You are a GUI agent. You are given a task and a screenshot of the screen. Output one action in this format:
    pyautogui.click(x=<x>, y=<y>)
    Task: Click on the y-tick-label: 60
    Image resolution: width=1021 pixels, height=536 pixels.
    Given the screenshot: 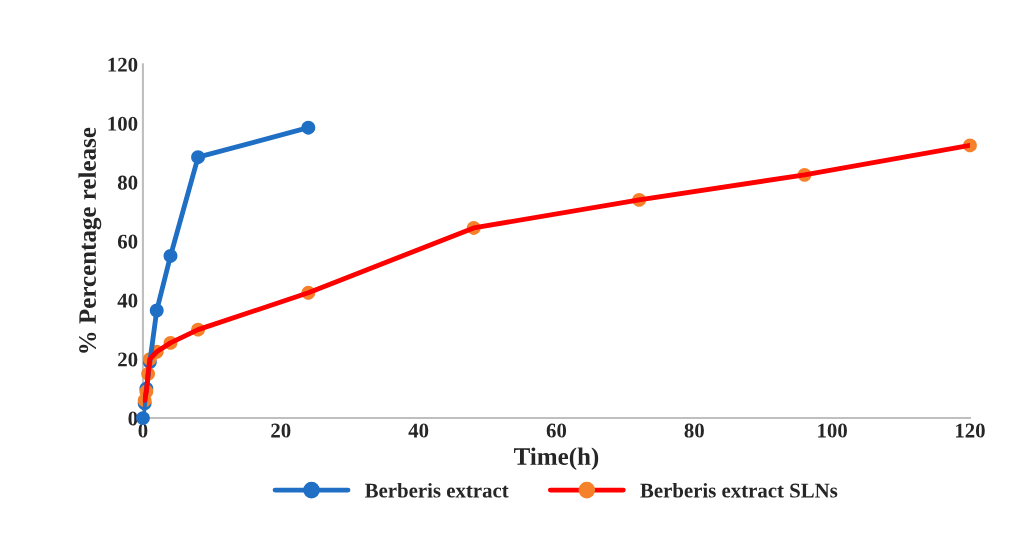 What is the action you would take?
    pyautogui.click(x=127, y=241)
    